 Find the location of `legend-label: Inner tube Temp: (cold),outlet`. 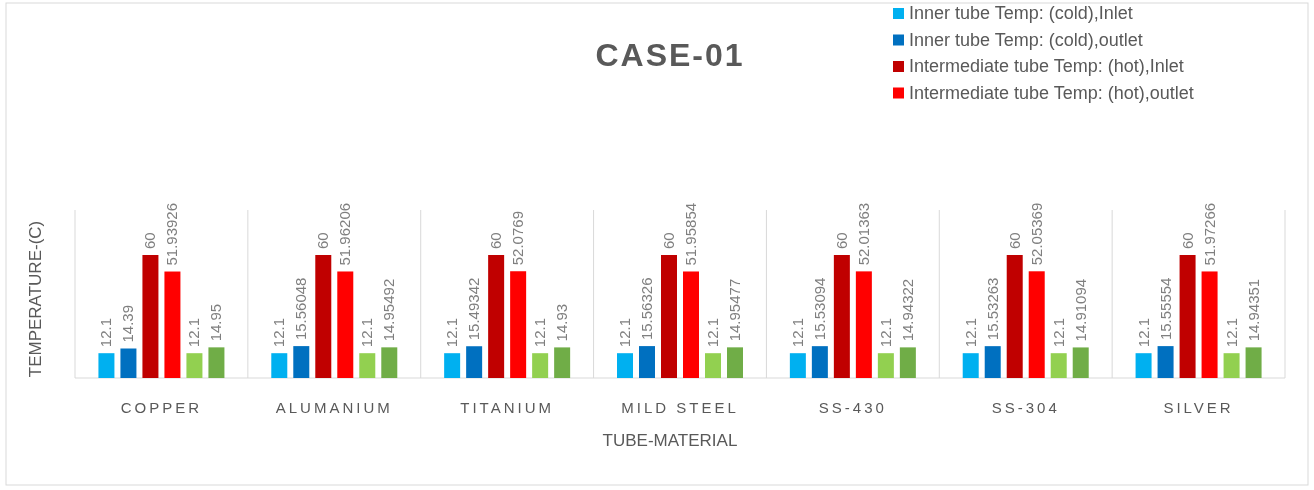

legend-label: Inner tube Temp: (cold),outlet is located at coordinates (1026, 39).